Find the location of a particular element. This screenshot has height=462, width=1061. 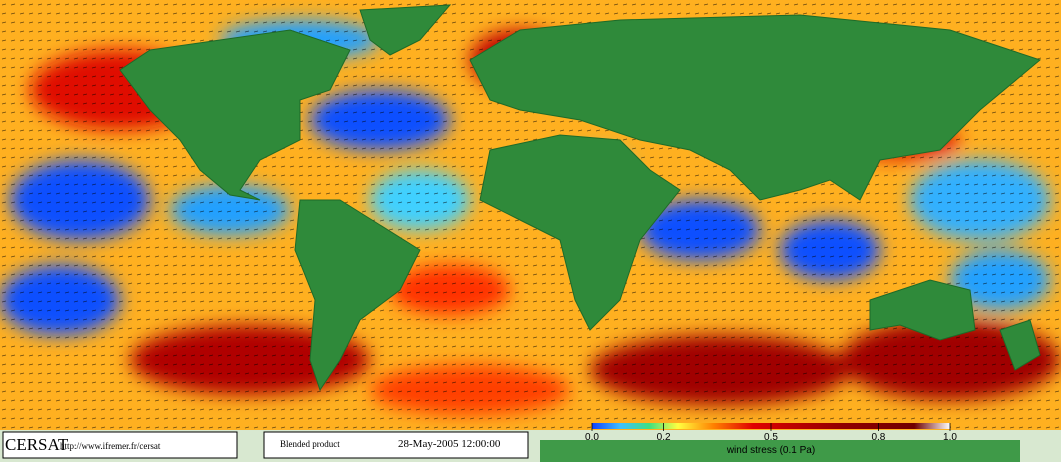

colorbar-tick-label: 1.0 is located at coordinates (950, 437).